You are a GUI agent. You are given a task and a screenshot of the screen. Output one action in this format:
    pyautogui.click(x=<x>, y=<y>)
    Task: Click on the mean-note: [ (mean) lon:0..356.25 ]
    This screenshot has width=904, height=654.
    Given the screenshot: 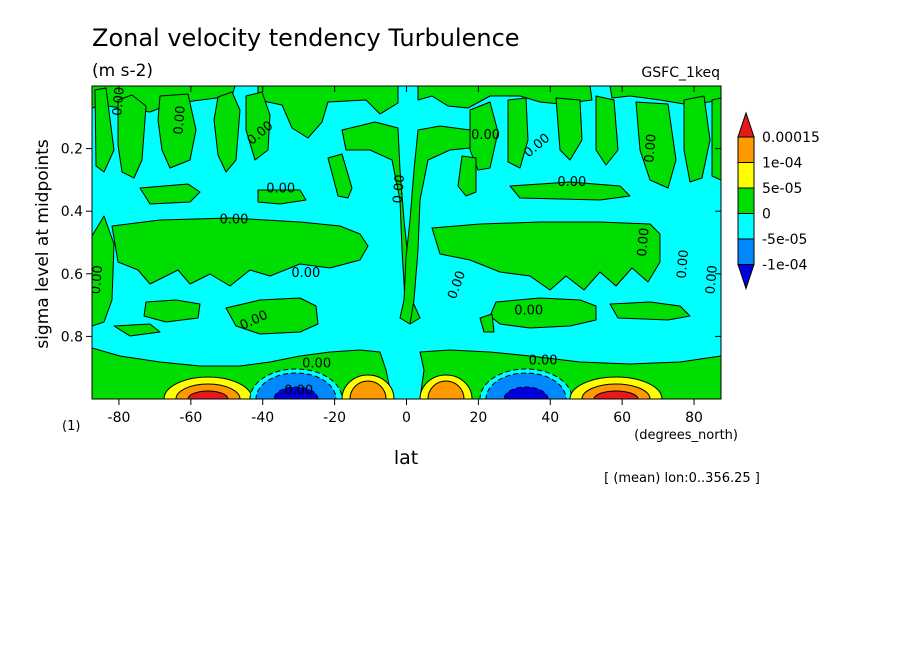 What is the action you would take?
    pyautogui.click(x=682, y=478)
    